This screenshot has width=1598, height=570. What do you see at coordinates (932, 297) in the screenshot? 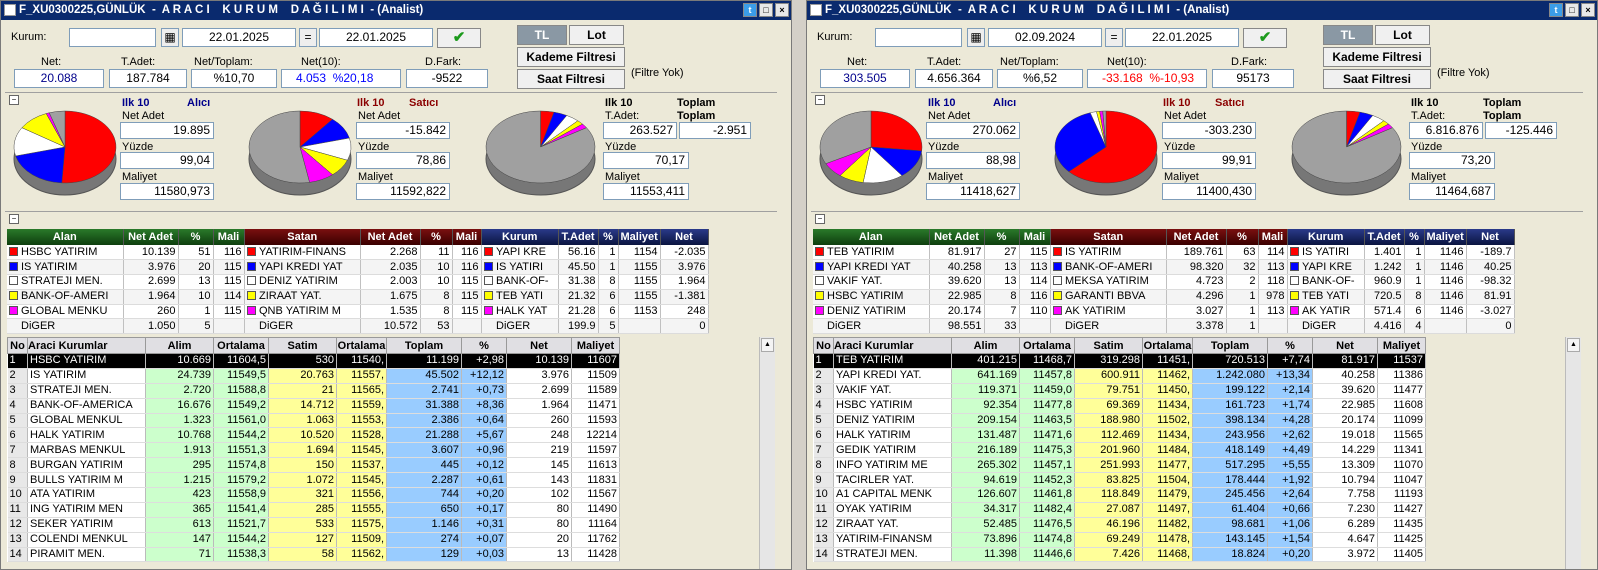
I see `summary-row: HSBC YATIRIM 22.985 8 116` at bounding box center [932, 297].